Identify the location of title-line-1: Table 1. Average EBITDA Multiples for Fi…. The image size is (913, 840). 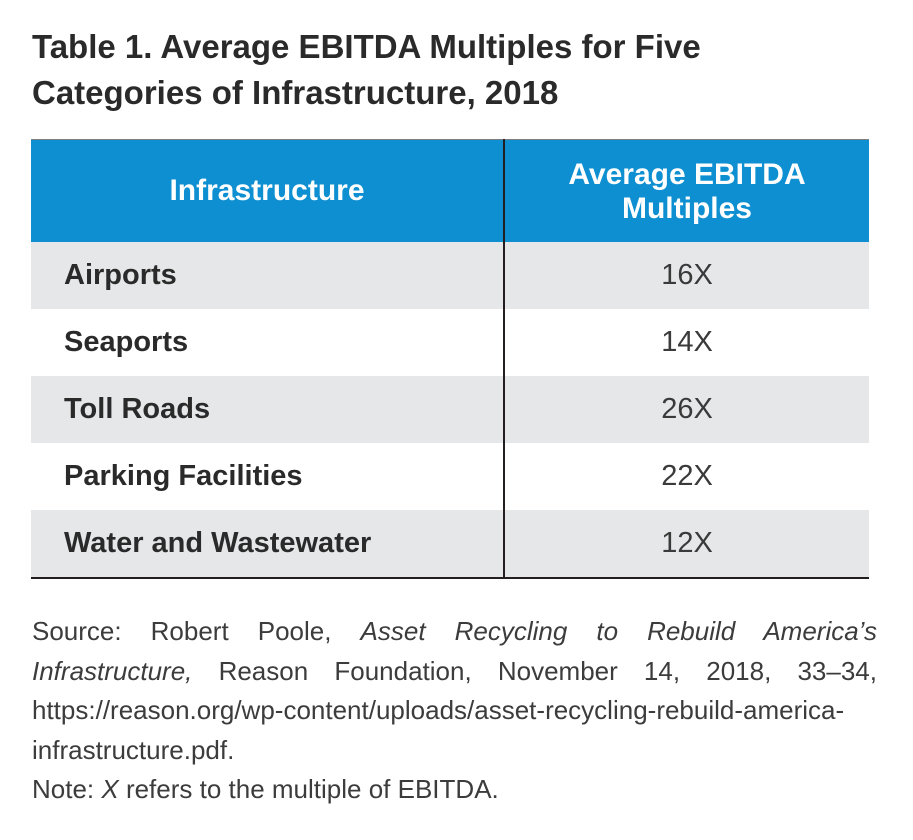
(366, 46).